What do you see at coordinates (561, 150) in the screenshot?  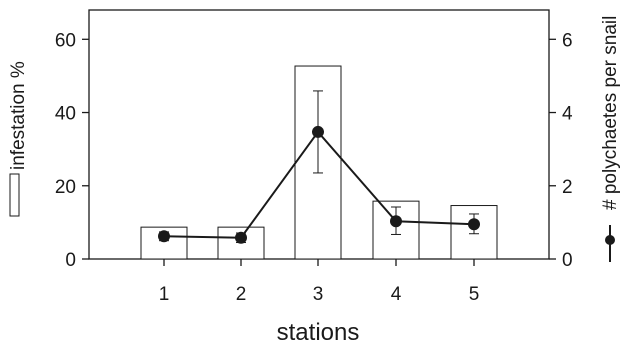 I see `right-axis: 0 2 4 6` at bounding box center [561, 150].